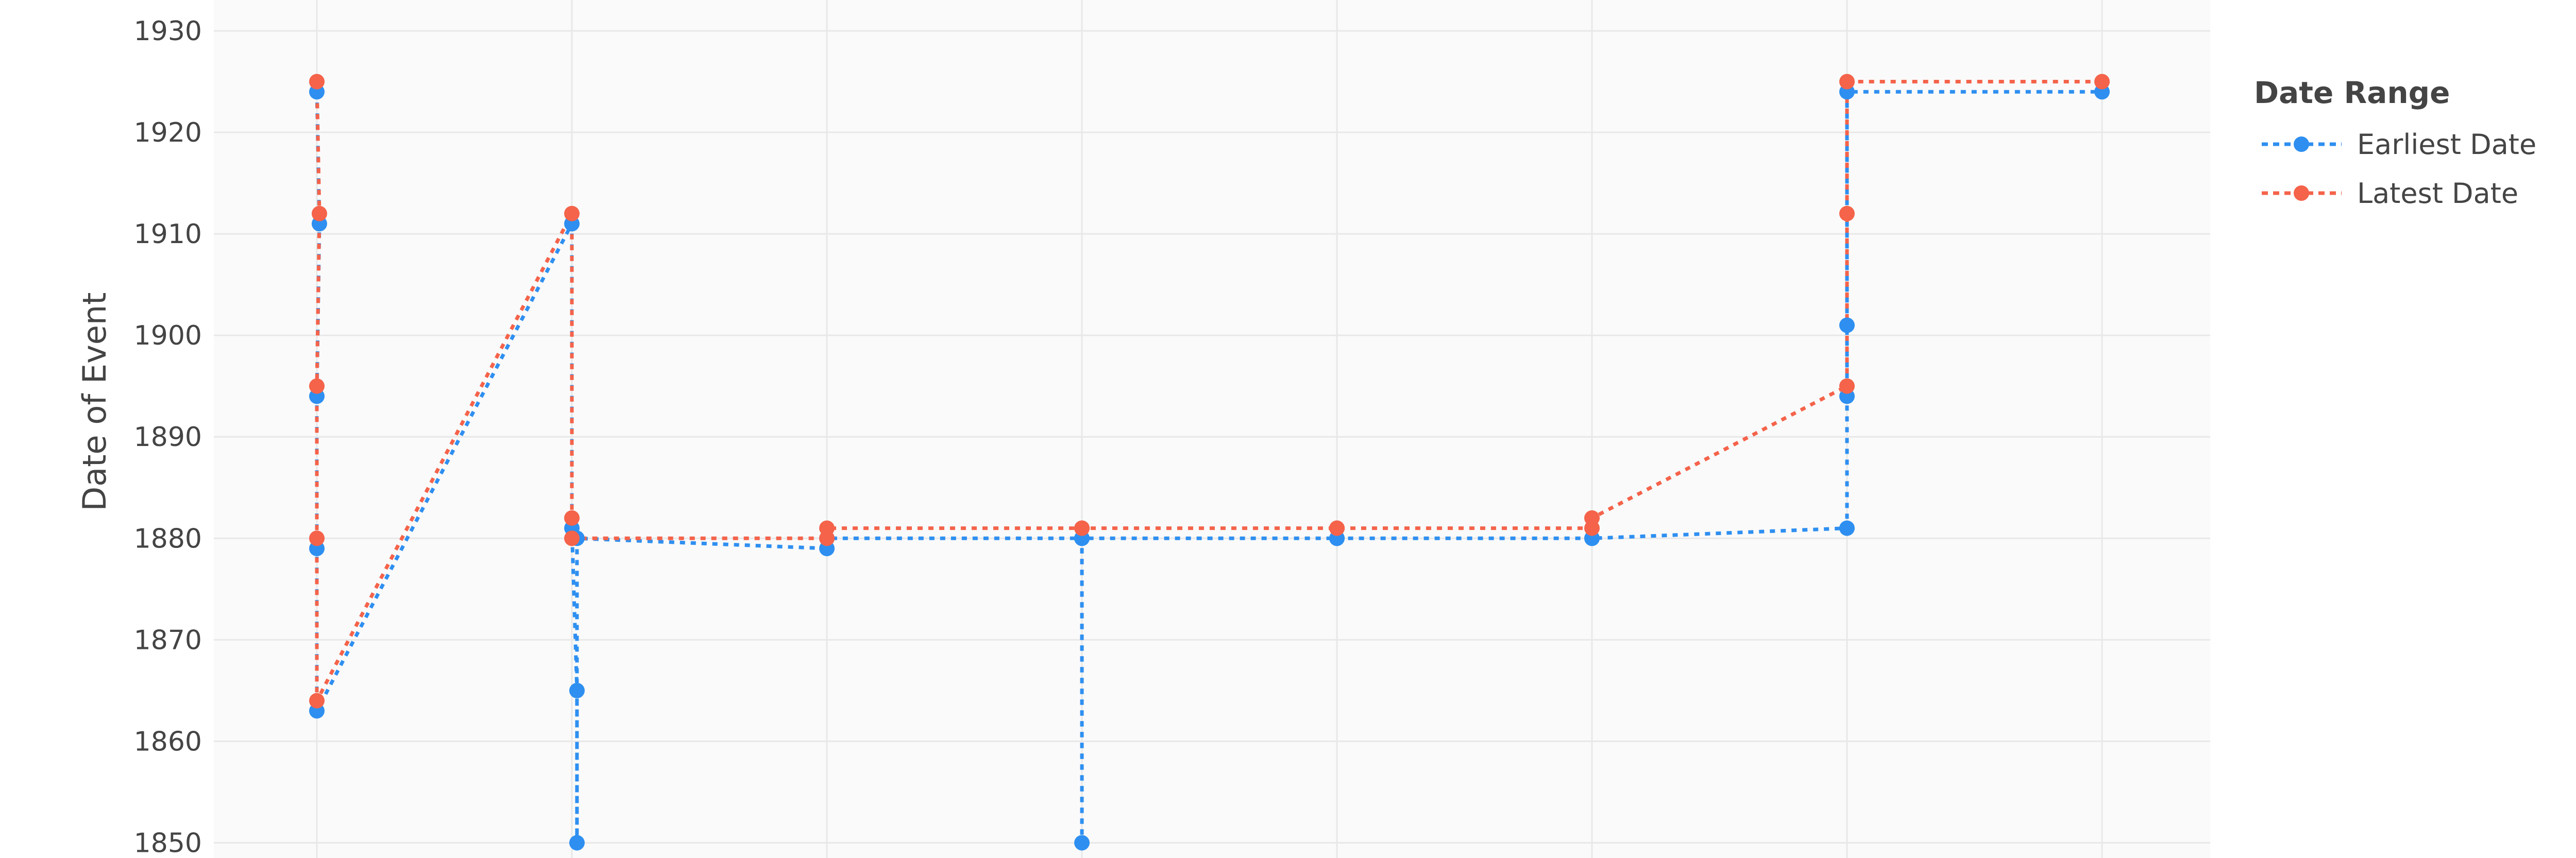  I want to click on y-tick-label: 1930, so click(168, 32).